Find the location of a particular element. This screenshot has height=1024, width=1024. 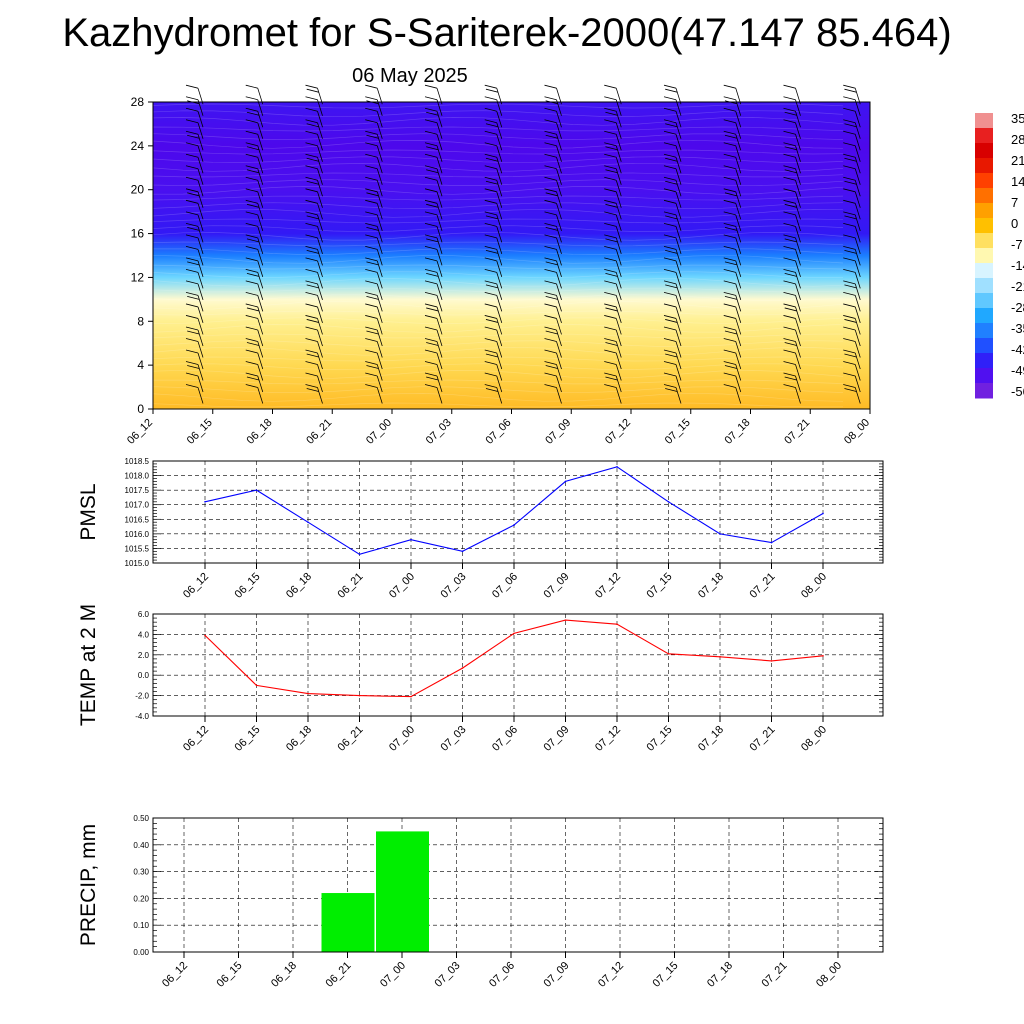

colorbar-swatch is located at coordinates (984, 121).